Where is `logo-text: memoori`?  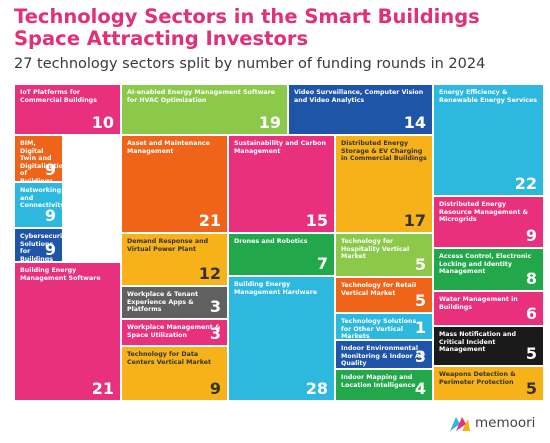
logo-text: memoori is located at coordinates (505, 423).